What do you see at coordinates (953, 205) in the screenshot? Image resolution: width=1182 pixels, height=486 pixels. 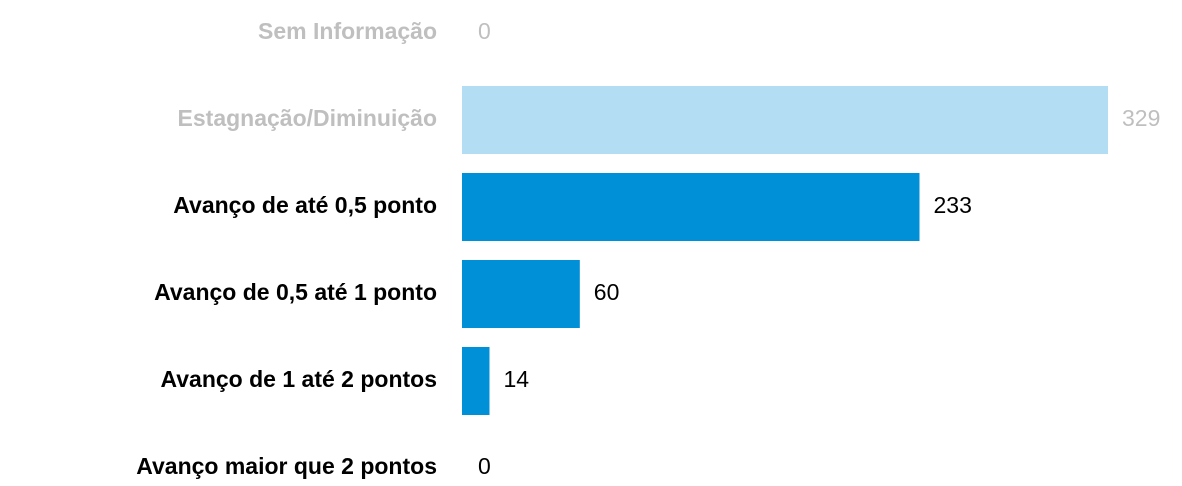 I see `value-label: 233` at bounding box center [953, 205].